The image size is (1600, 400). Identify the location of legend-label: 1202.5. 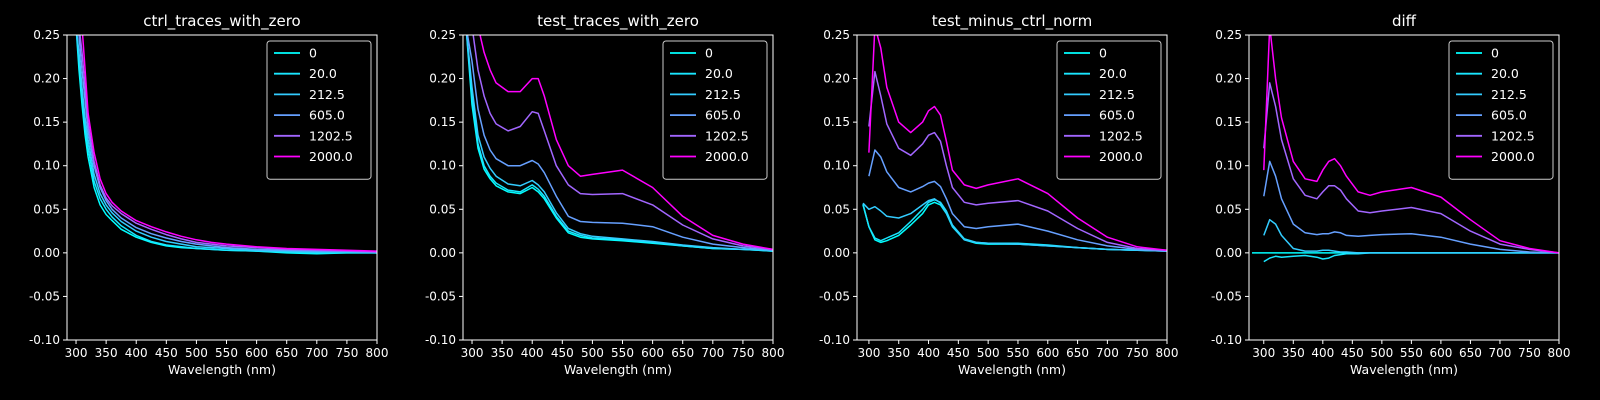
(331, 135).